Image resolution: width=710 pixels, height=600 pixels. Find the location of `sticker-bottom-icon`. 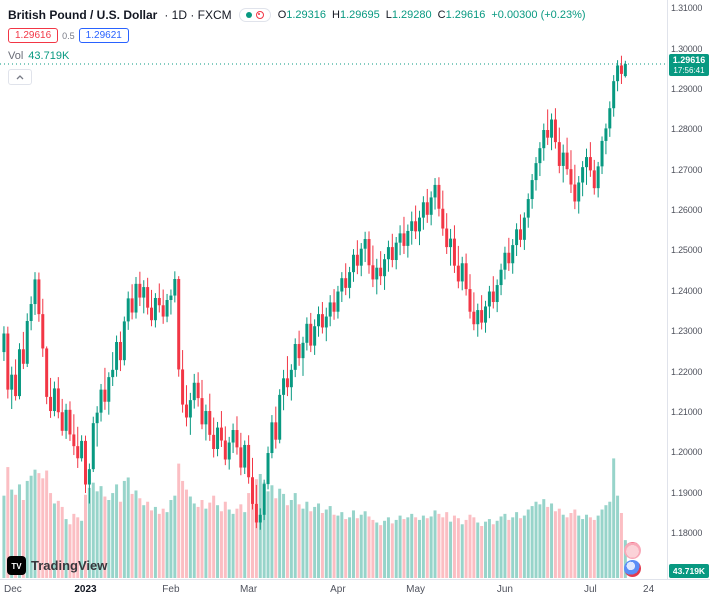

sticker-bottom-icon is located at coordinates (632, 568).